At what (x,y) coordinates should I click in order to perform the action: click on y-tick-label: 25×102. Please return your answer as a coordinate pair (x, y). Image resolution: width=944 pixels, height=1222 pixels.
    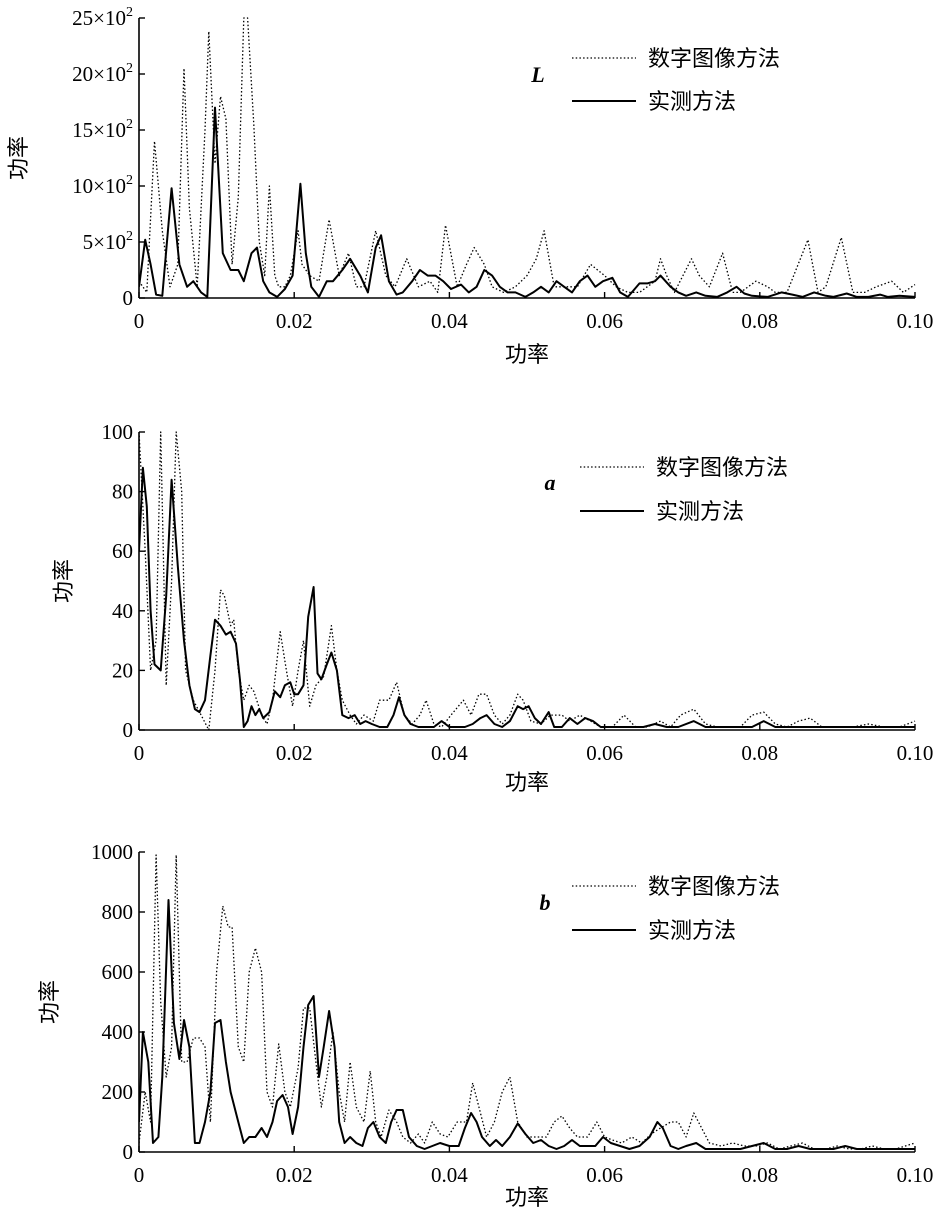
    Looking at the image, I should click on (102, 17).